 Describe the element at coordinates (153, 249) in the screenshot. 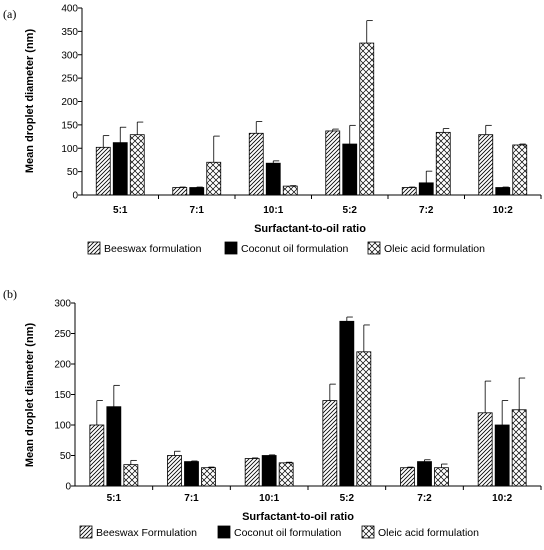

I see `legend-label: Beeswax formulation` at that location.